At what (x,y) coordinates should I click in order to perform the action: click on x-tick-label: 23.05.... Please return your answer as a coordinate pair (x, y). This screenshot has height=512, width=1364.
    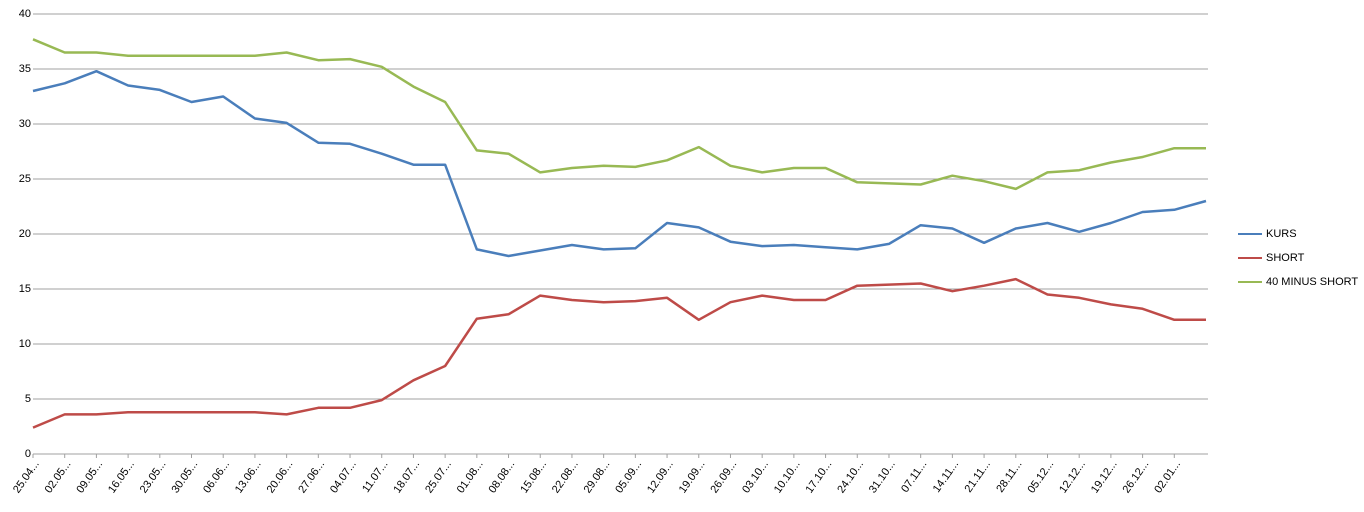
    Looking at the image, I should click on (153, 477).